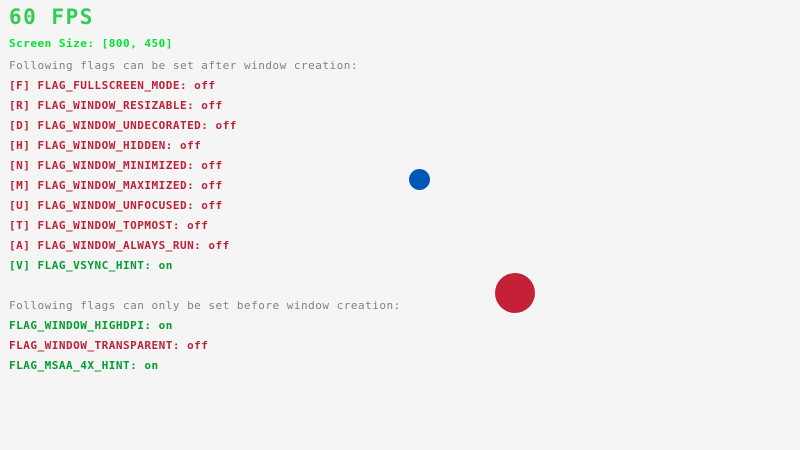 Image resolution: width=800 pixels, height=450 pixels. I want to click on flag-row-flag-window-resizable: [R] FLAG_WINDOW_RESIZABLE: off, so click(116, 105).